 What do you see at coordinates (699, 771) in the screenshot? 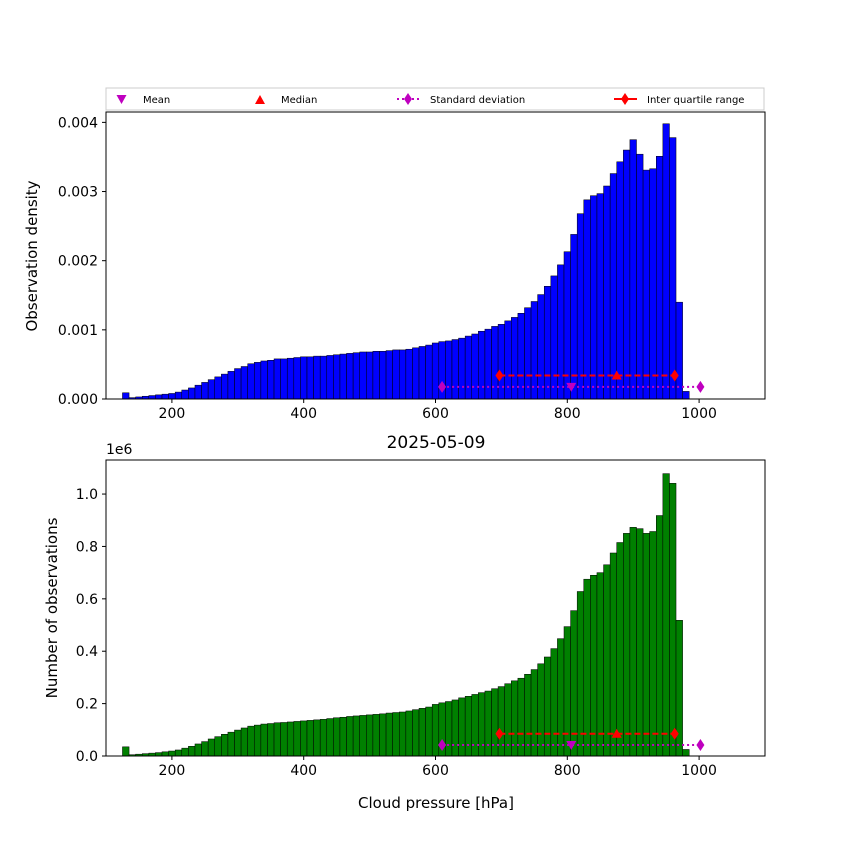
I see `count-x-tick-label: 1000` at bounding box center [699, 771].